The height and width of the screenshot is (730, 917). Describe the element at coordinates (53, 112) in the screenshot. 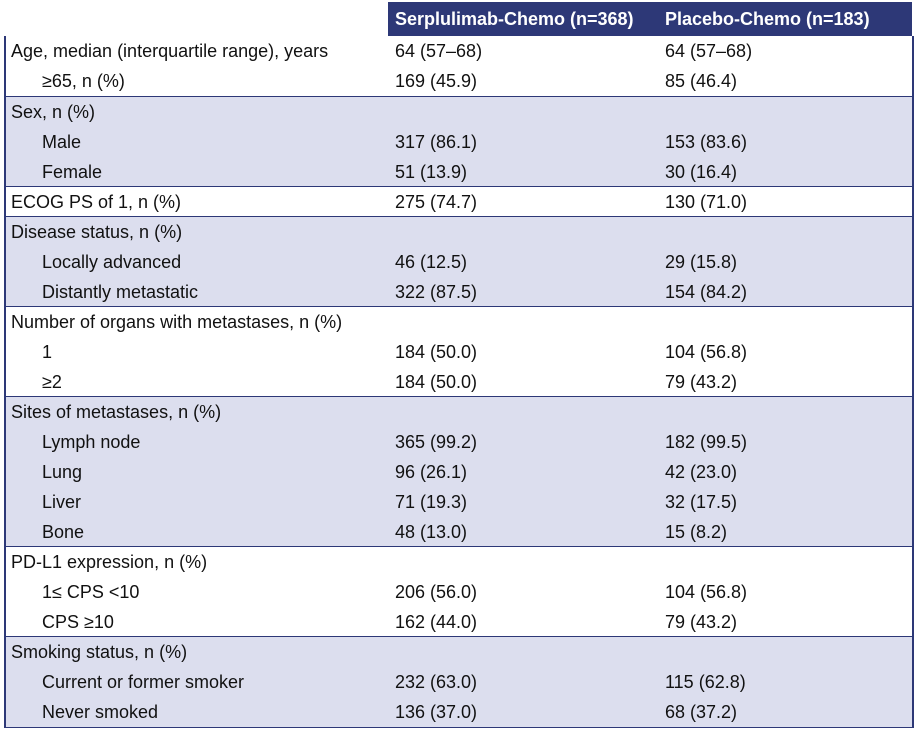

I see `row-label: Sex, n (%)` at that location.